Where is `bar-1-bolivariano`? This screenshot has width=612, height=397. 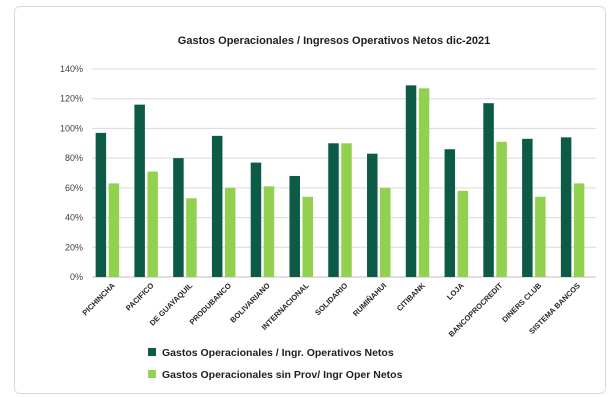
bar-1-bolivariano is located at coordinates (256, 219).